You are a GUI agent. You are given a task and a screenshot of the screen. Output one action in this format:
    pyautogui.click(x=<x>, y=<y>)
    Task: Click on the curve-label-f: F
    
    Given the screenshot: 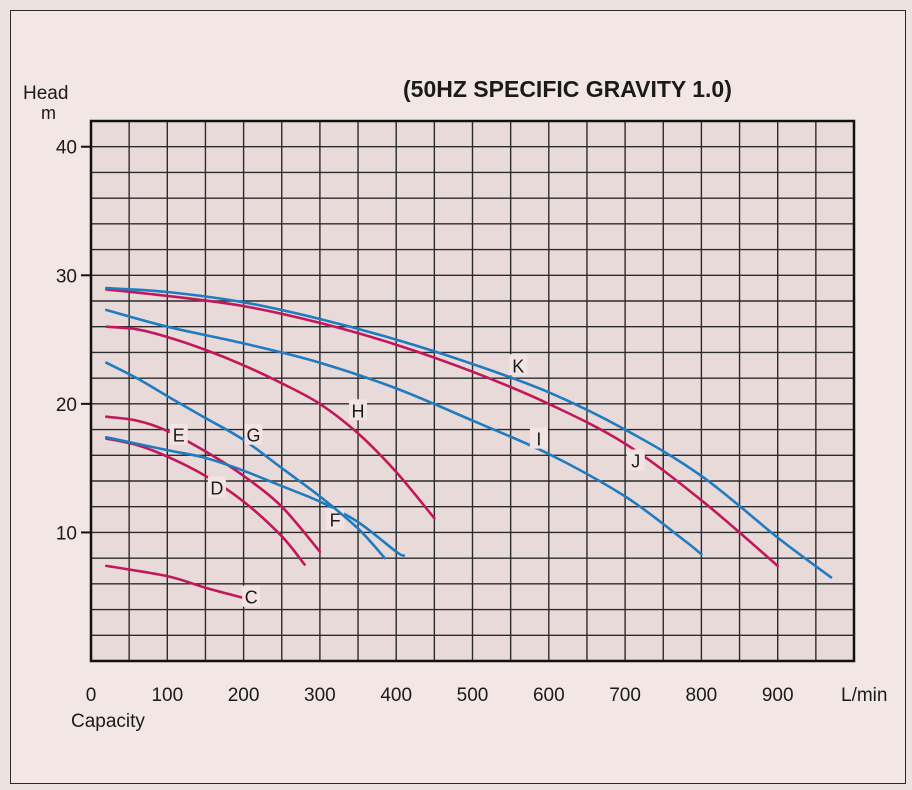 What is the action you would take?
    pyautogui.click(x=335, y=521)
    